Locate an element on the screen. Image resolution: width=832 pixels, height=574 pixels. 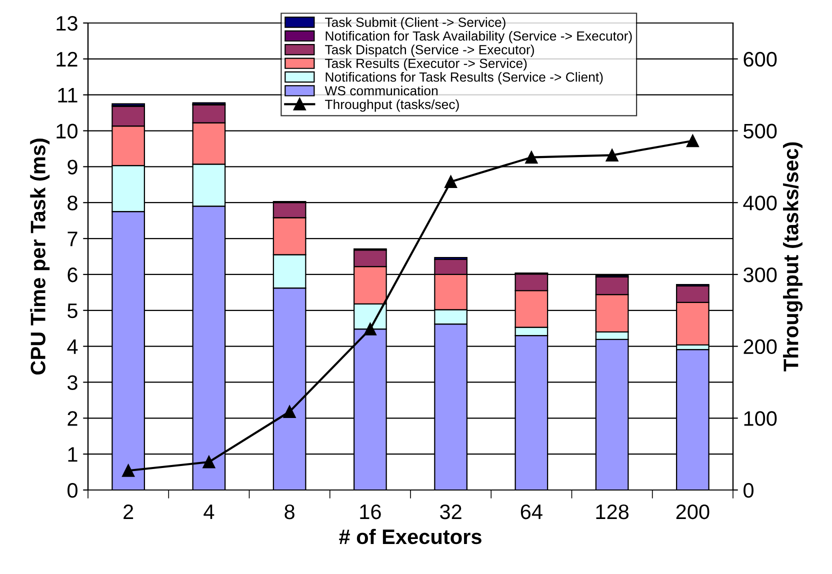
y-tick-label: 8 is located at coordinates (73, 203).